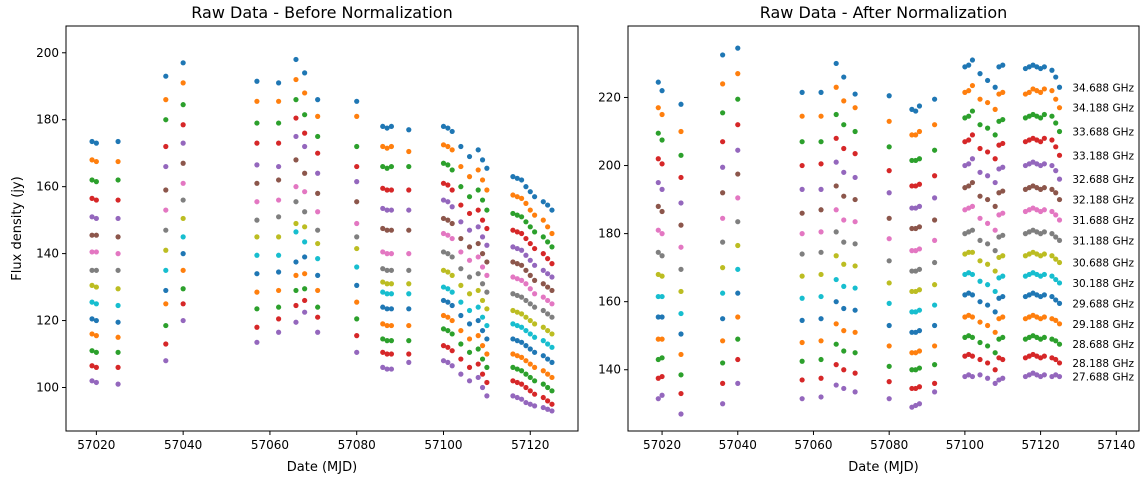 The height and width of the screenshot is (484, 1148). What do you see at coordinates (1103, 304) in the screenshot?
I see `series-label: 29.688 GHz` at bounding box center [1103, 304].